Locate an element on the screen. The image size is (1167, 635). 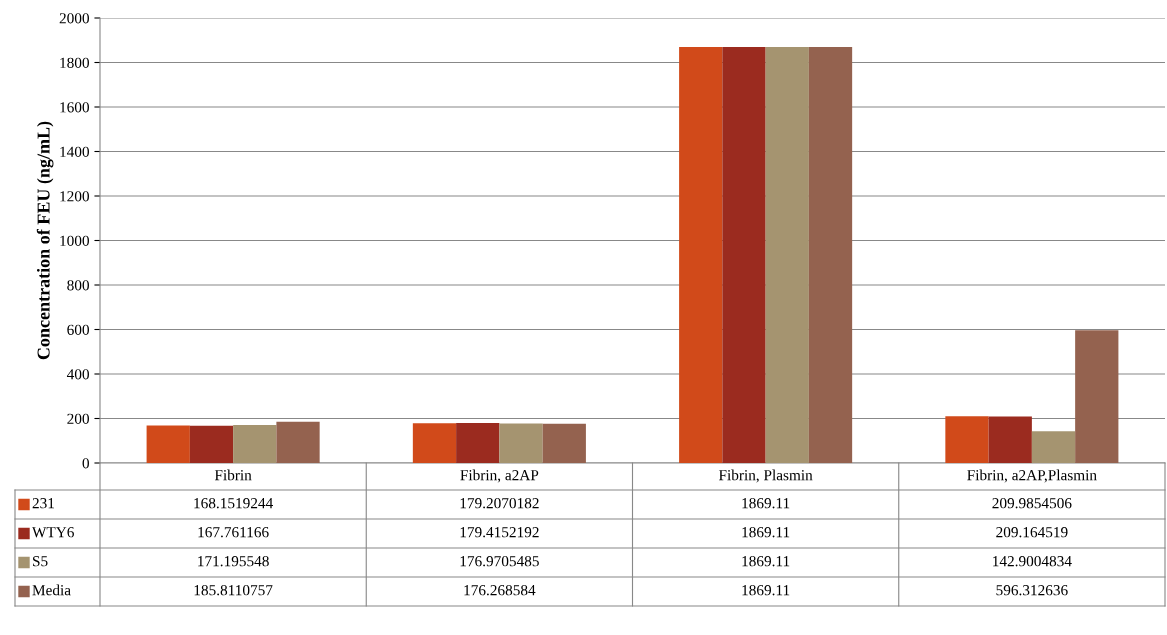
x-tick-label: Fibrin is located at coordinates (233, 475).